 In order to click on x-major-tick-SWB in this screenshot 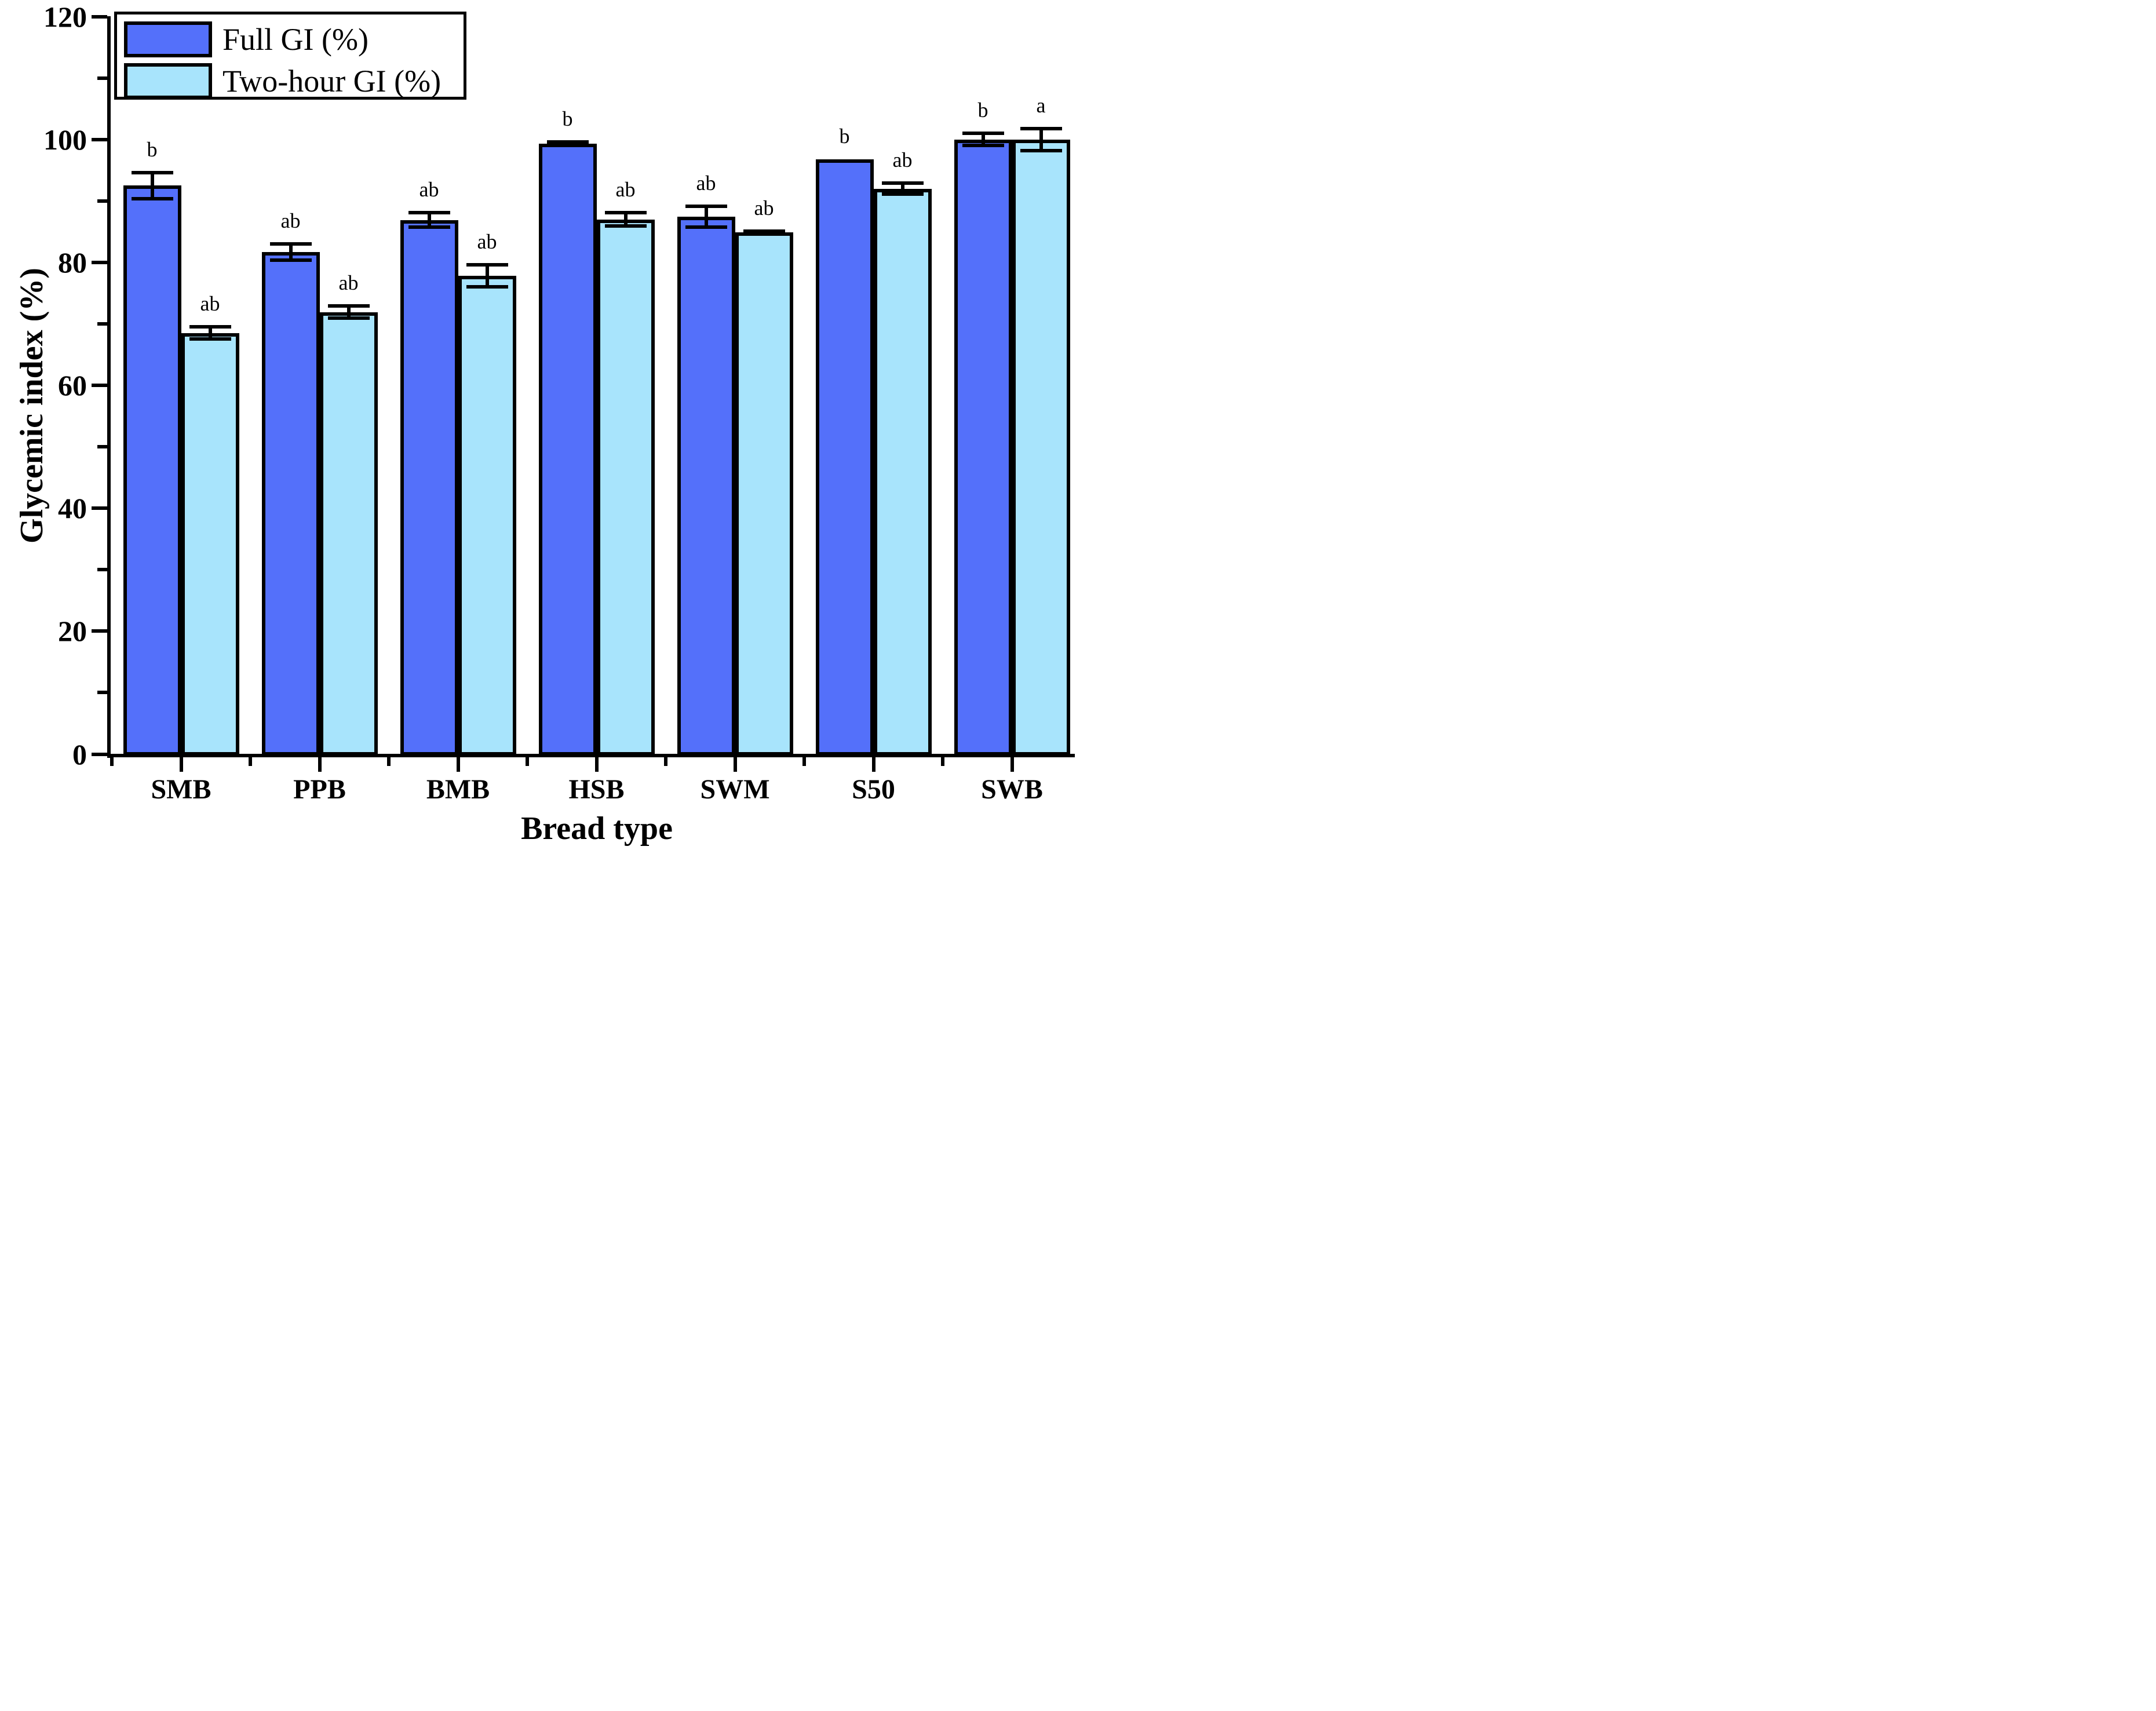, I will do `click(1012, 764)`.